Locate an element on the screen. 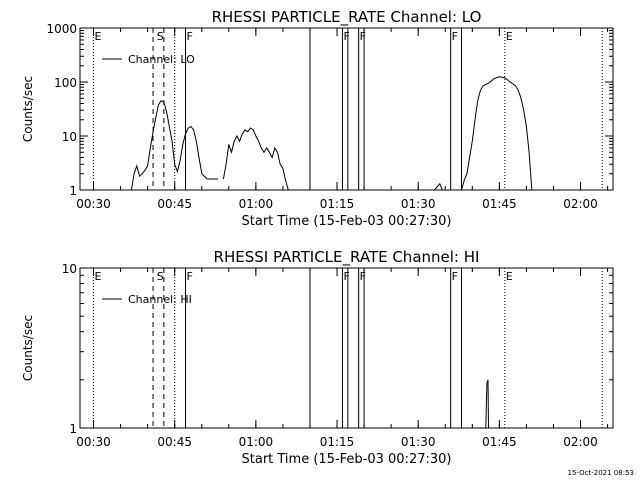  y-tick-label: 1000 is located at coordinates (61, 29).